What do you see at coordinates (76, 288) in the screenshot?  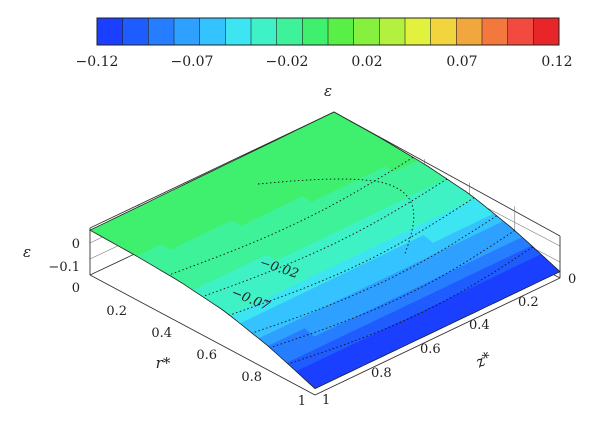 I see `r-tick-label: 0` at bounding box center [76, 288].